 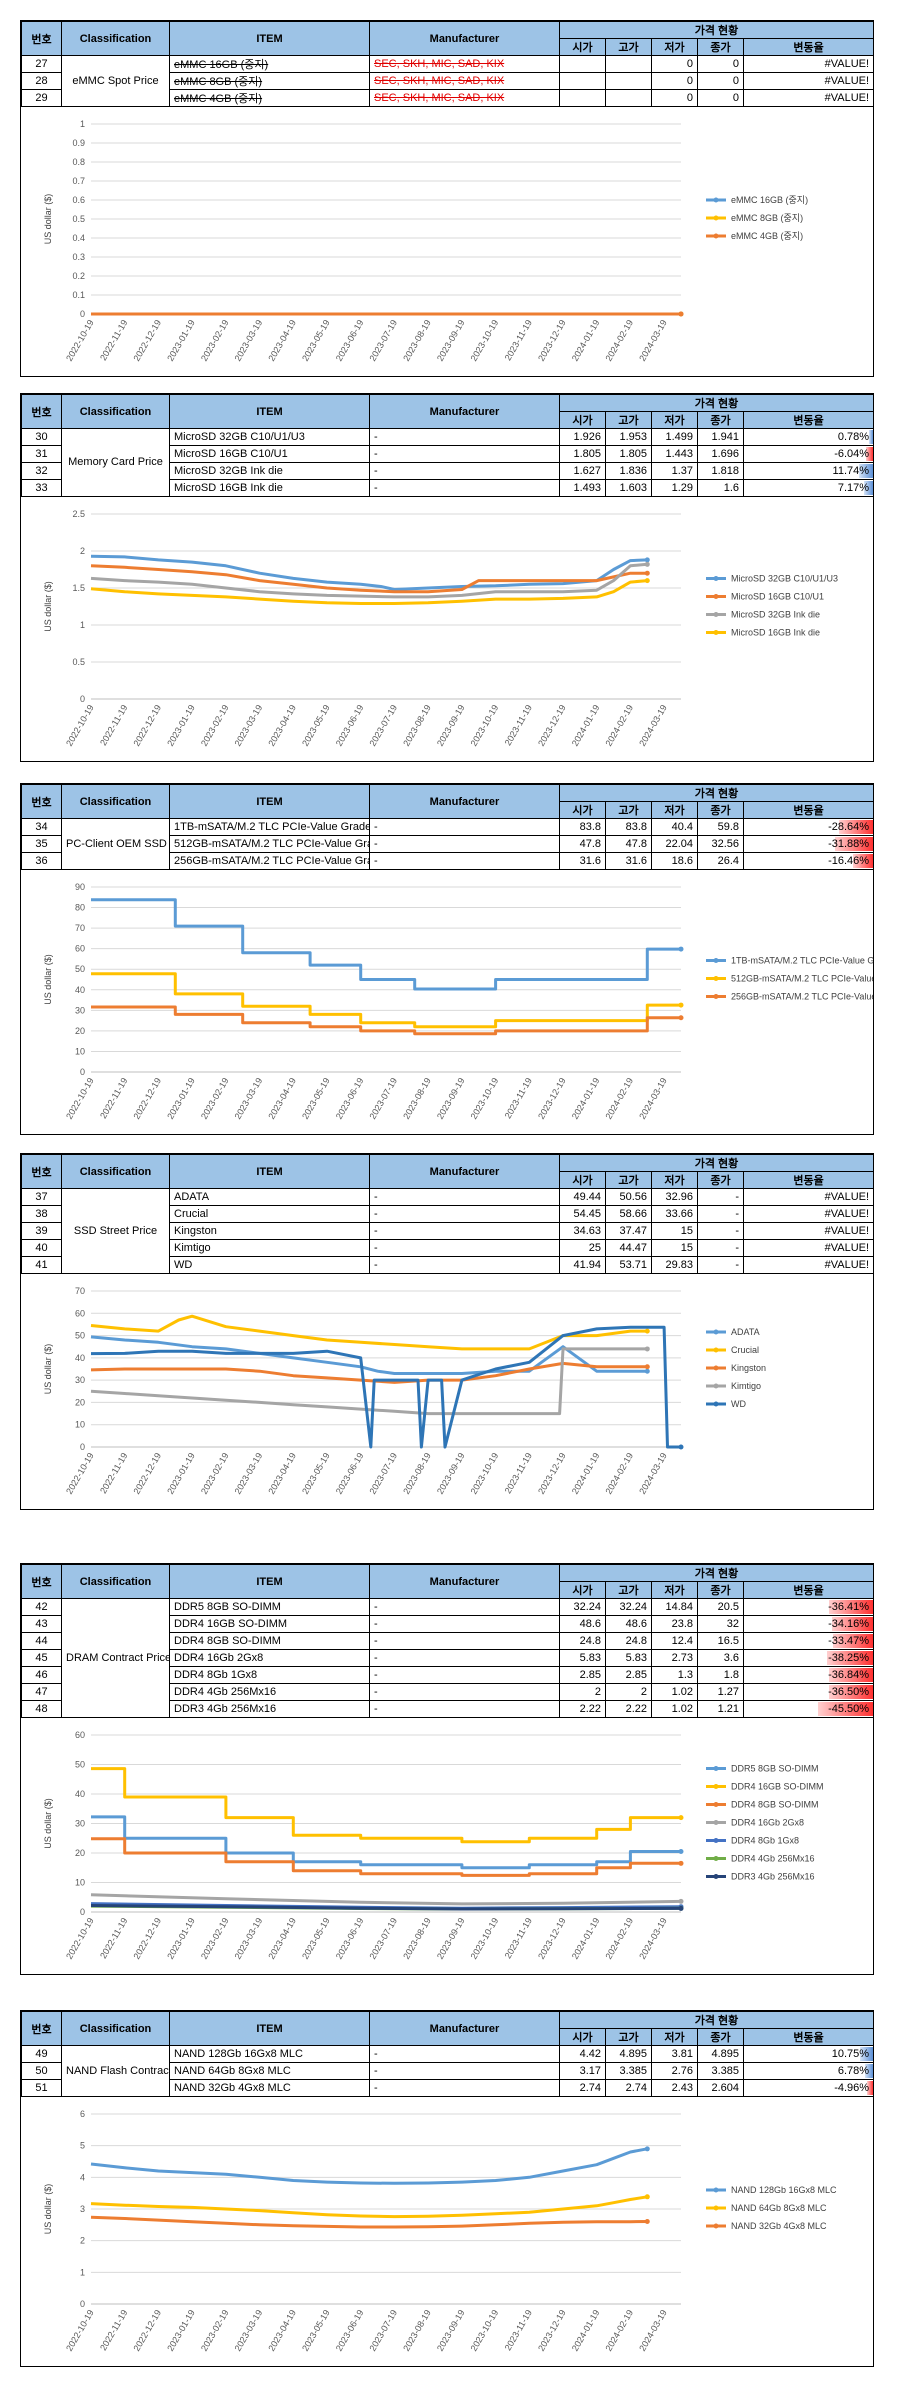 What do you see at coordinates (41, 1265) in the screenshot?
I see `row-number: 41` at bounding box center [41, 1265].